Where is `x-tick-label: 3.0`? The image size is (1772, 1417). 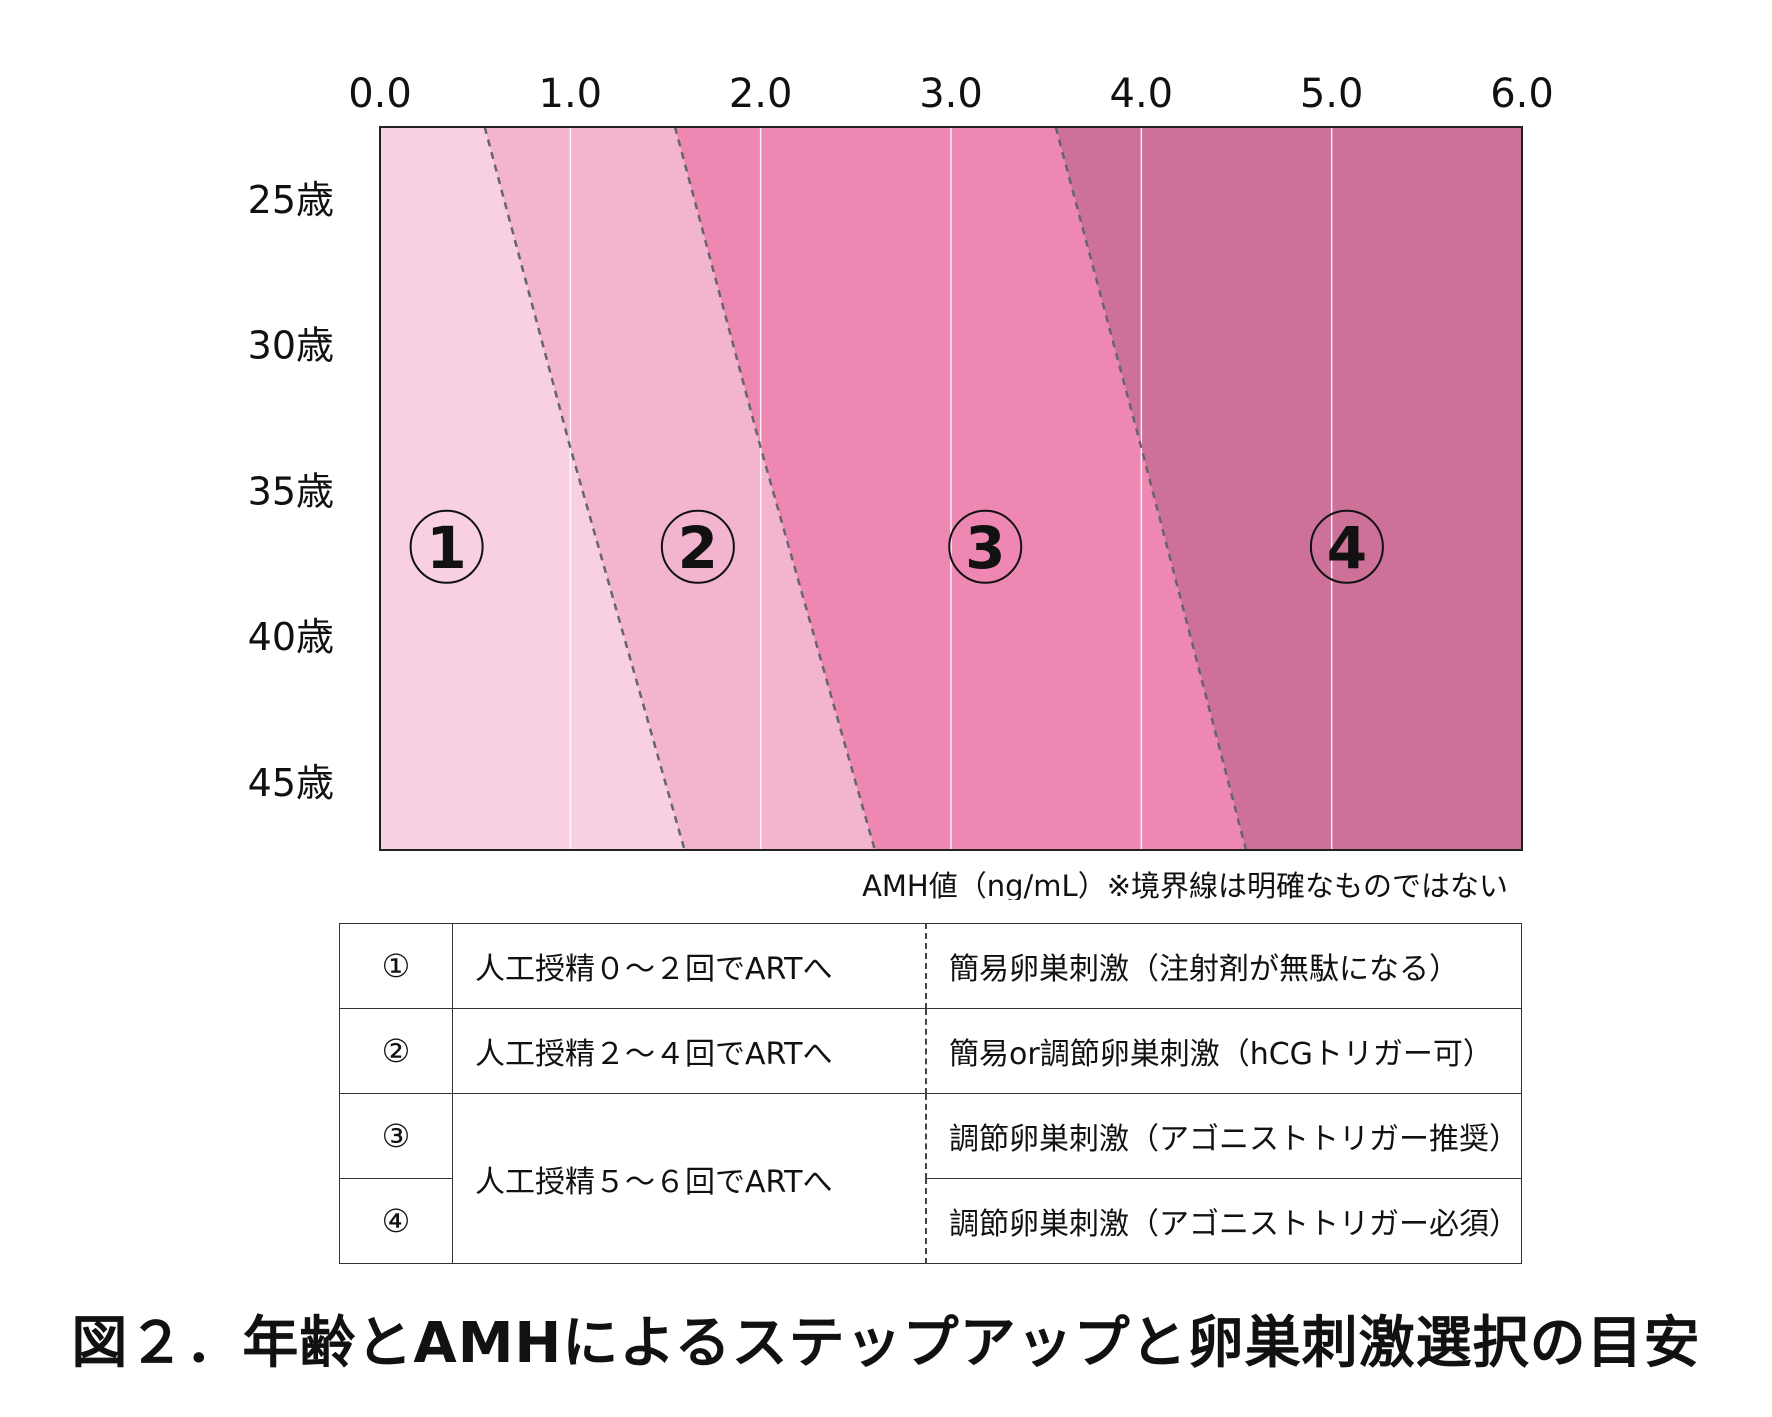
x-tick-label: 3.0 is located at coordinates (951, 94).